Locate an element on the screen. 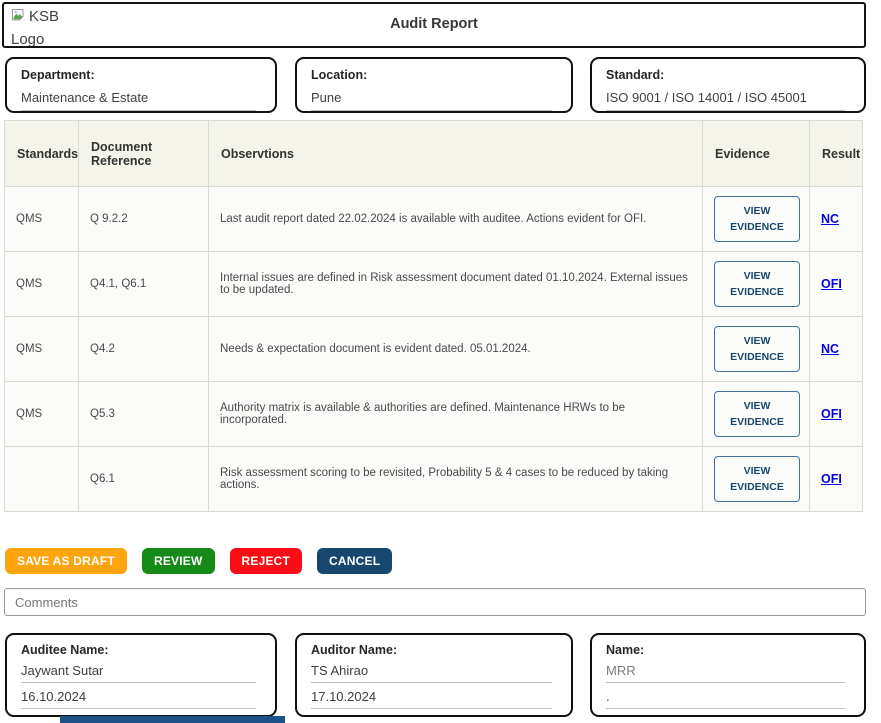 The height and width of the screenshot is (723, 881). col-result: Result is located at coordinates (836, 153).